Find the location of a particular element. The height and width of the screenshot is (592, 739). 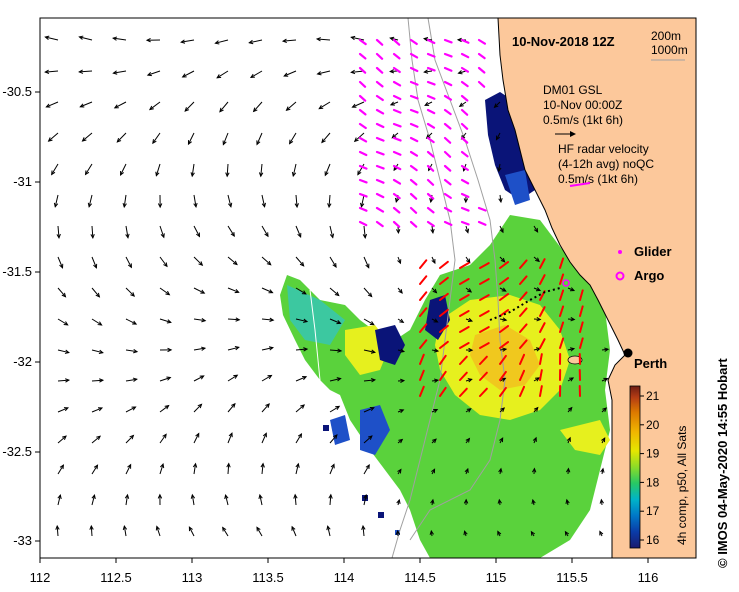

colorbar-tick-label: 18 is located at coordinates (653, 482).